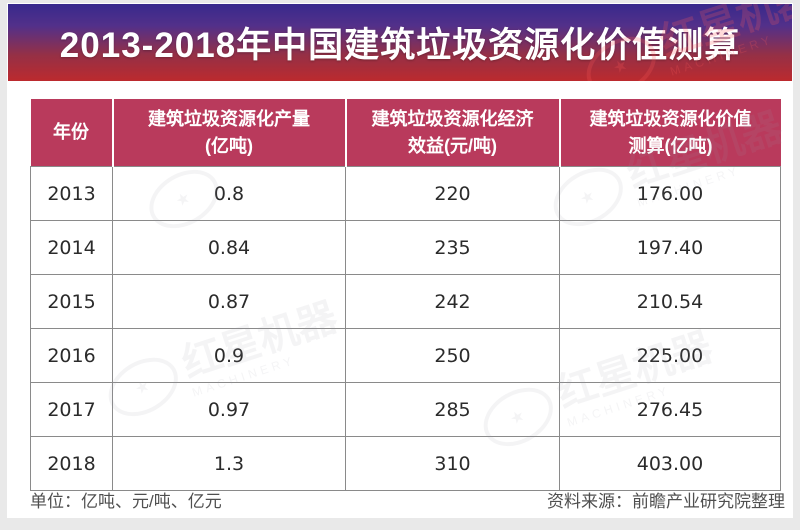 The width and height of the screenshot is (800, 530). What do you see at coordinates (229, 247) in the screenshot?
I see `cell-output: 0.84` at bounding box center [229, 247].